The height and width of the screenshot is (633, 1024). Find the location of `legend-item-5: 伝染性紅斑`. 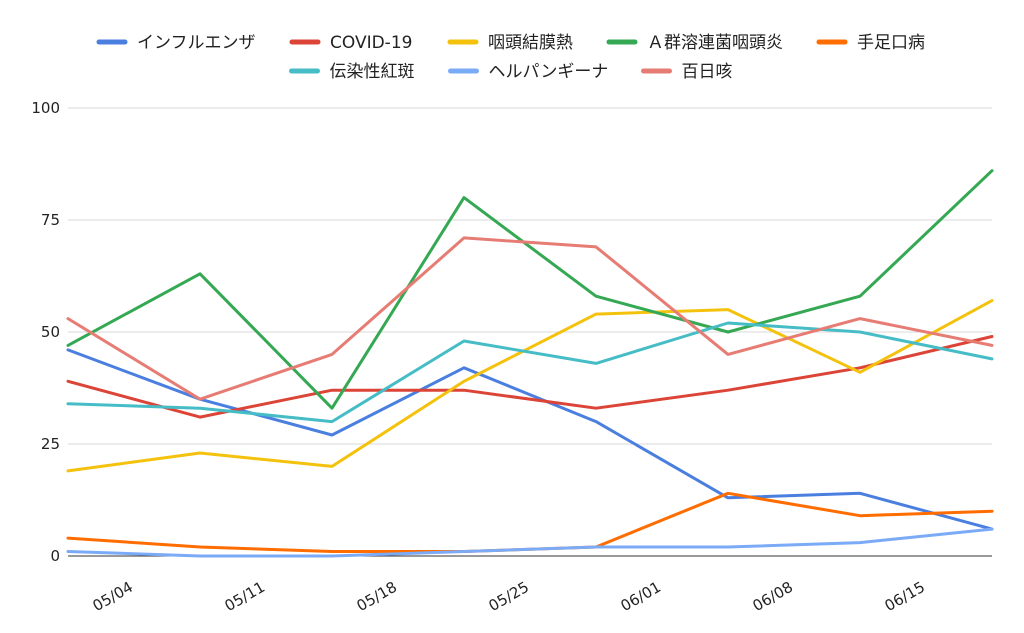

legend-item-5: 伝染性紅斑 is located at coordinates (352, 72).